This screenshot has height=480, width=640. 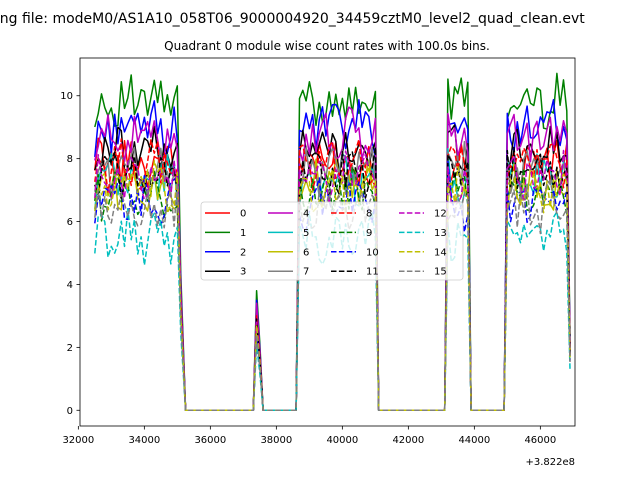 I want to click on legend-label-2: 2, so click(x=243, y=252).